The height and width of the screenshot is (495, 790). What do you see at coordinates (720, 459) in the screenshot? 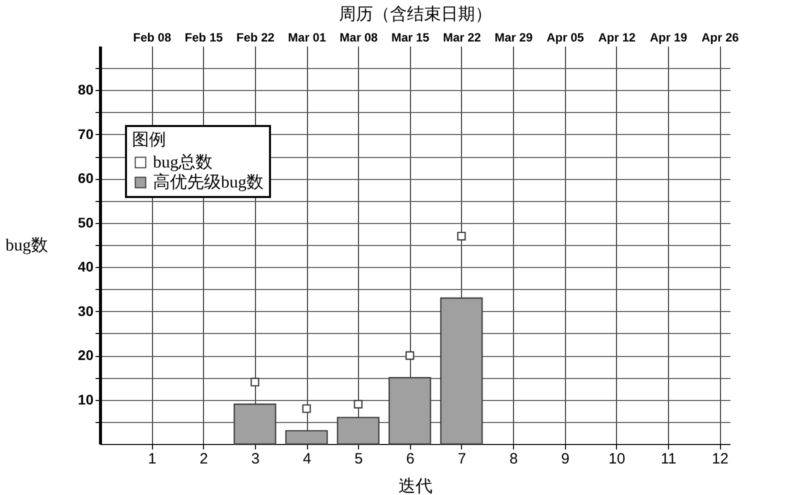
I see `x-tick-label: 12` at bounding box center [720, 459].